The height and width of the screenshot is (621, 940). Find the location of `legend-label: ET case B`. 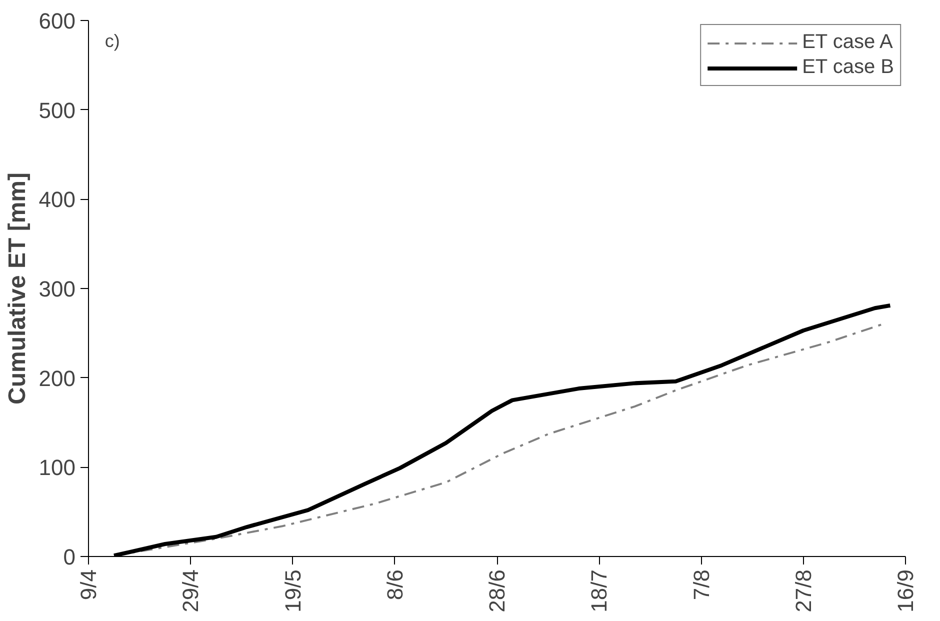

legend-label: ET case B is located at coordinates (848, 67).